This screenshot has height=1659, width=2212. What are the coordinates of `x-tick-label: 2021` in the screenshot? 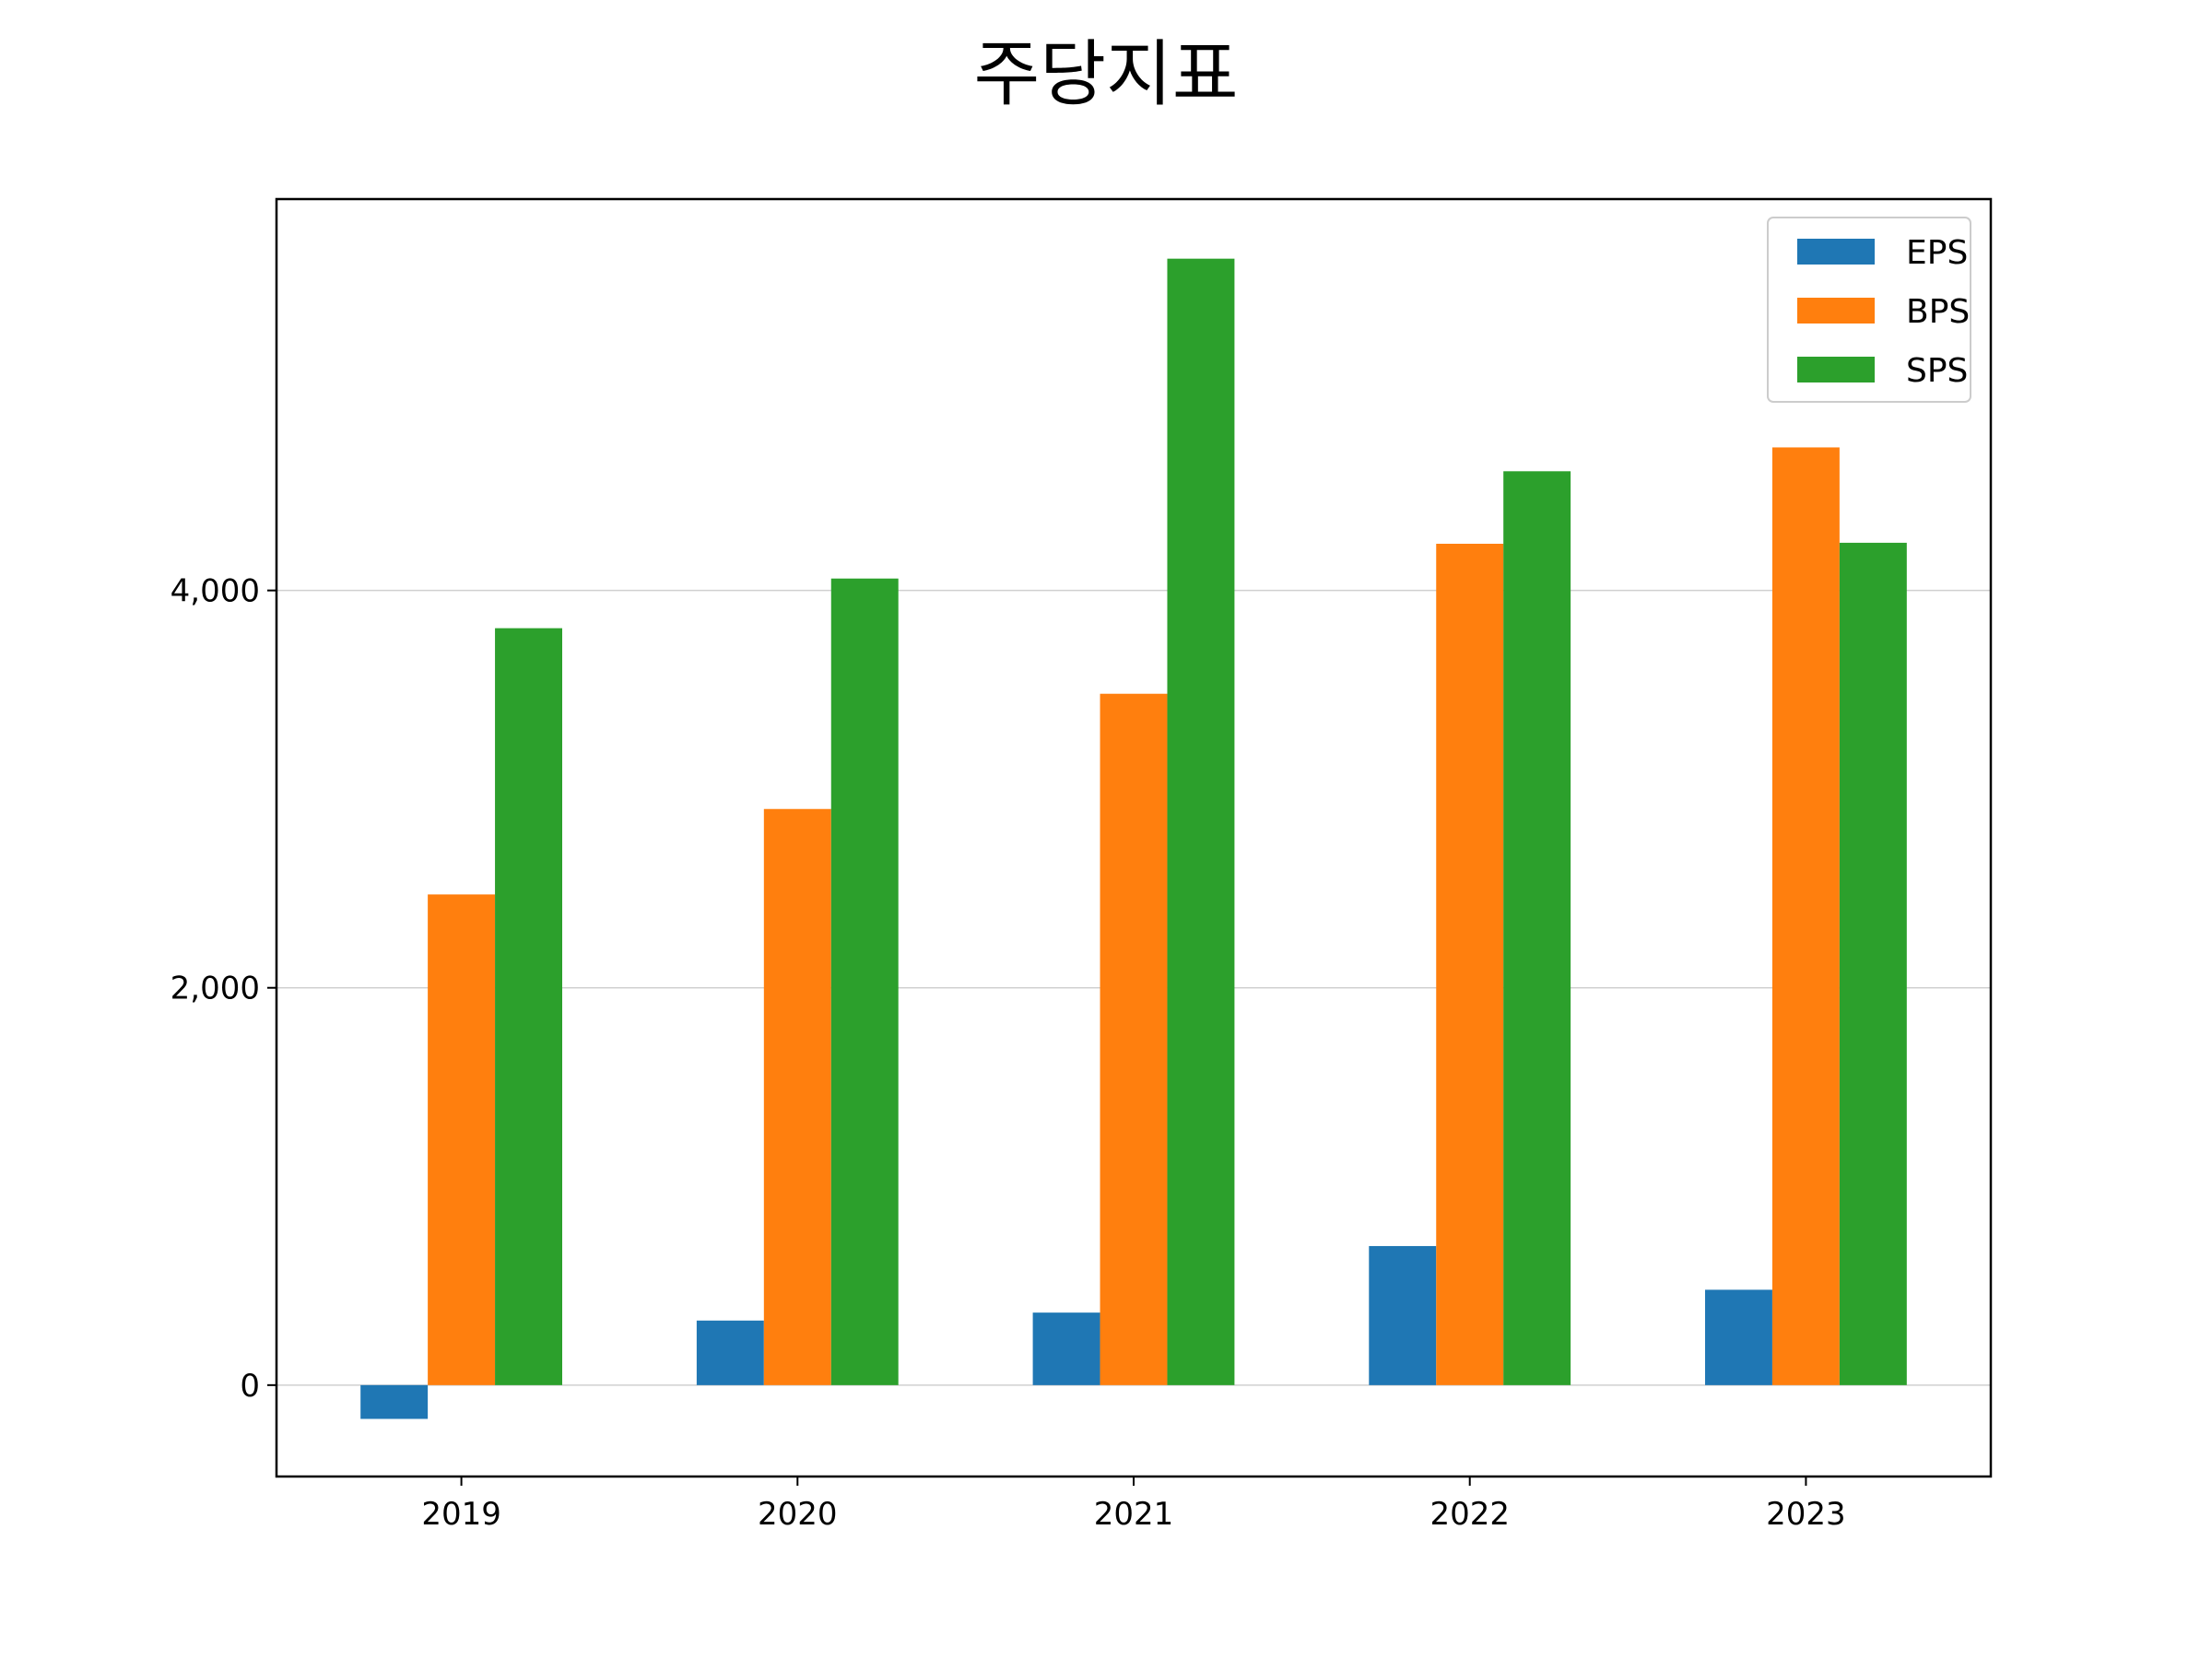 It's located at (1134, 1514).